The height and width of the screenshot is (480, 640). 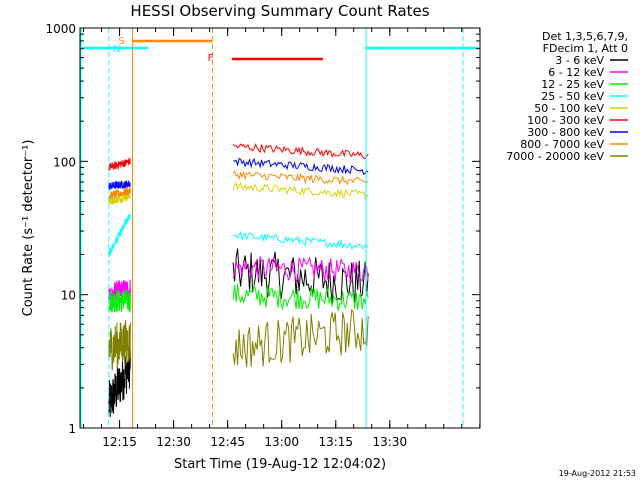 I want to click on legend-entry-label: 100 - 300 keV, so click(x=565, y=120).